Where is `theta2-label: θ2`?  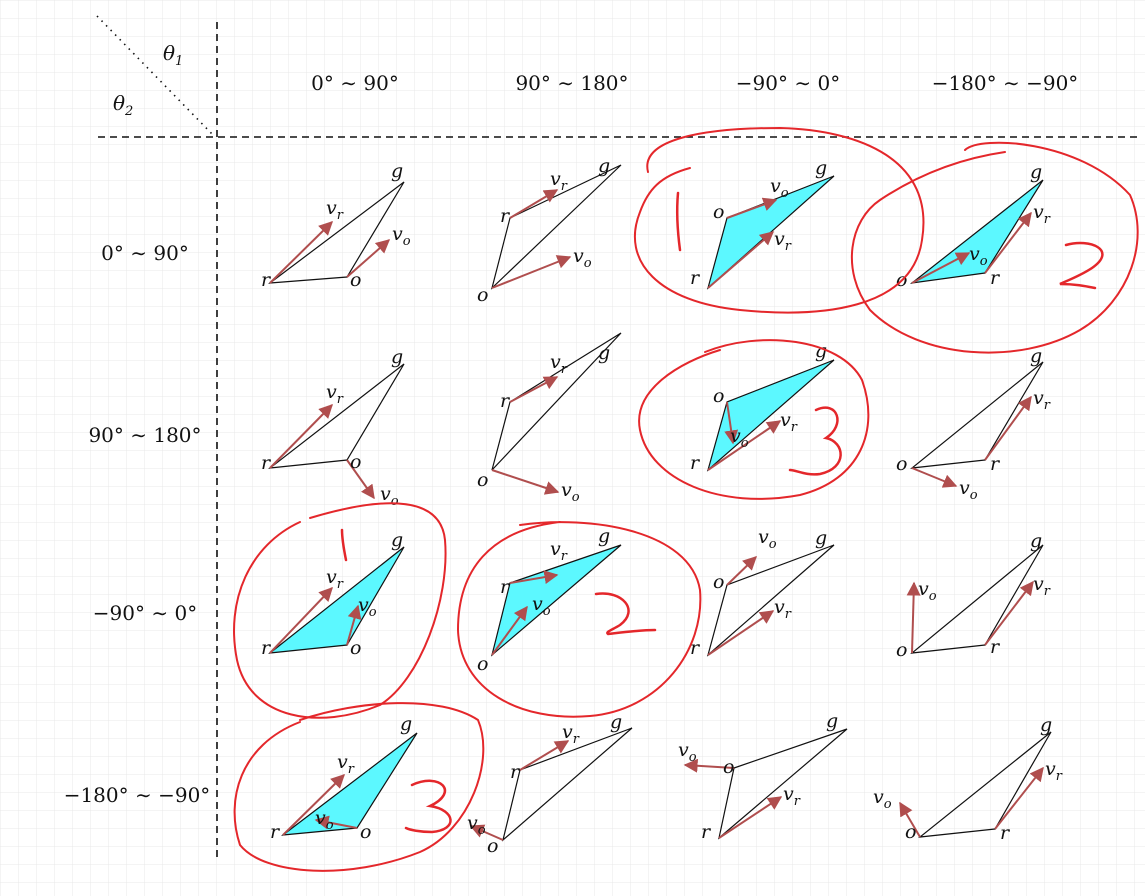 theta2-label: θ2 is located at coordinates (123, 105).